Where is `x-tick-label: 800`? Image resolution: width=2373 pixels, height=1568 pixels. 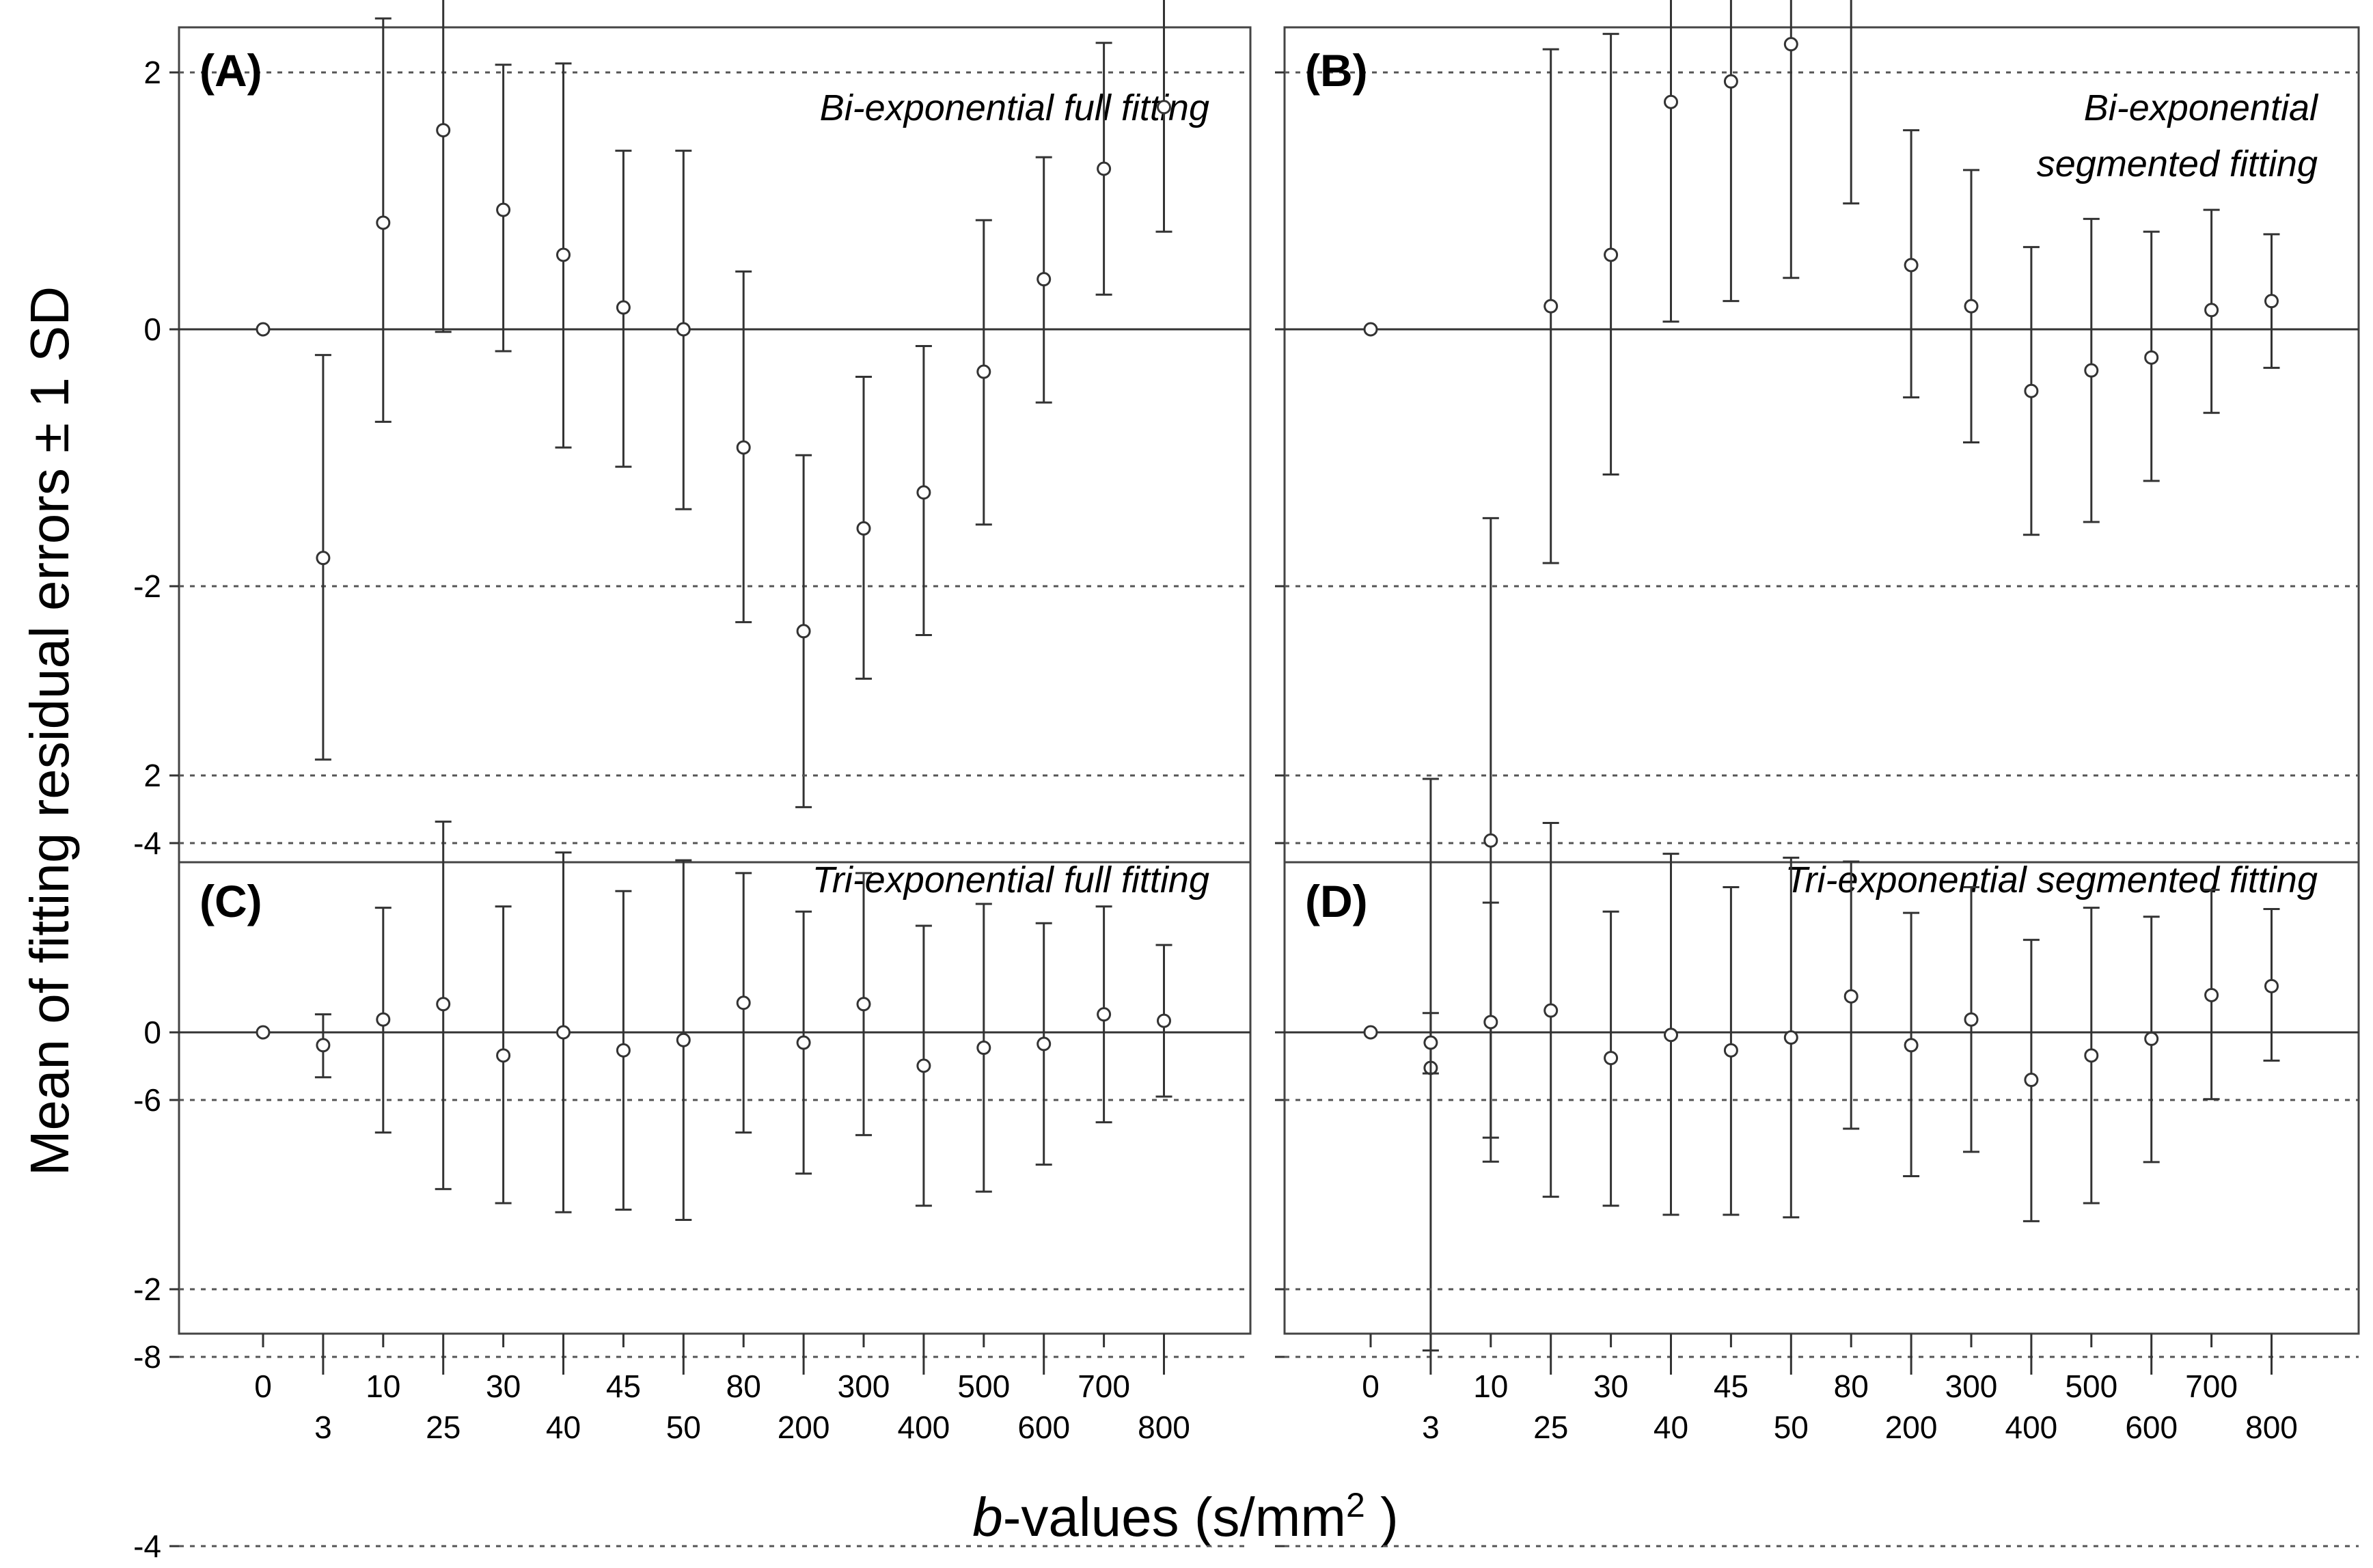
x-tick-label: 800 is located at coordinates (2271, 1427).